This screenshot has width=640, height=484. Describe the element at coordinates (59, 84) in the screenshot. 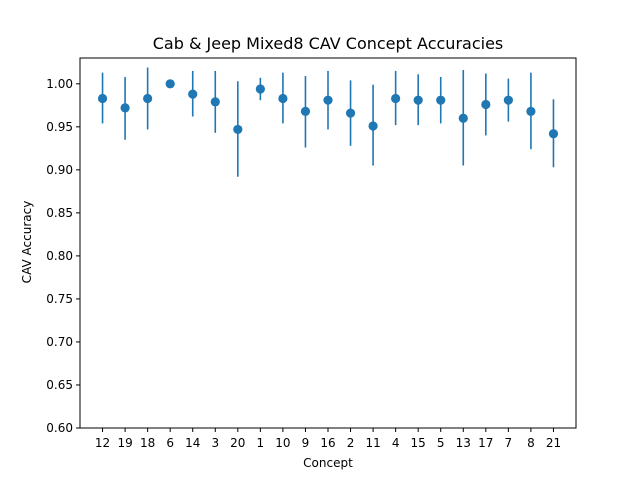

I see `y-tick-label: 1.00` at that location.